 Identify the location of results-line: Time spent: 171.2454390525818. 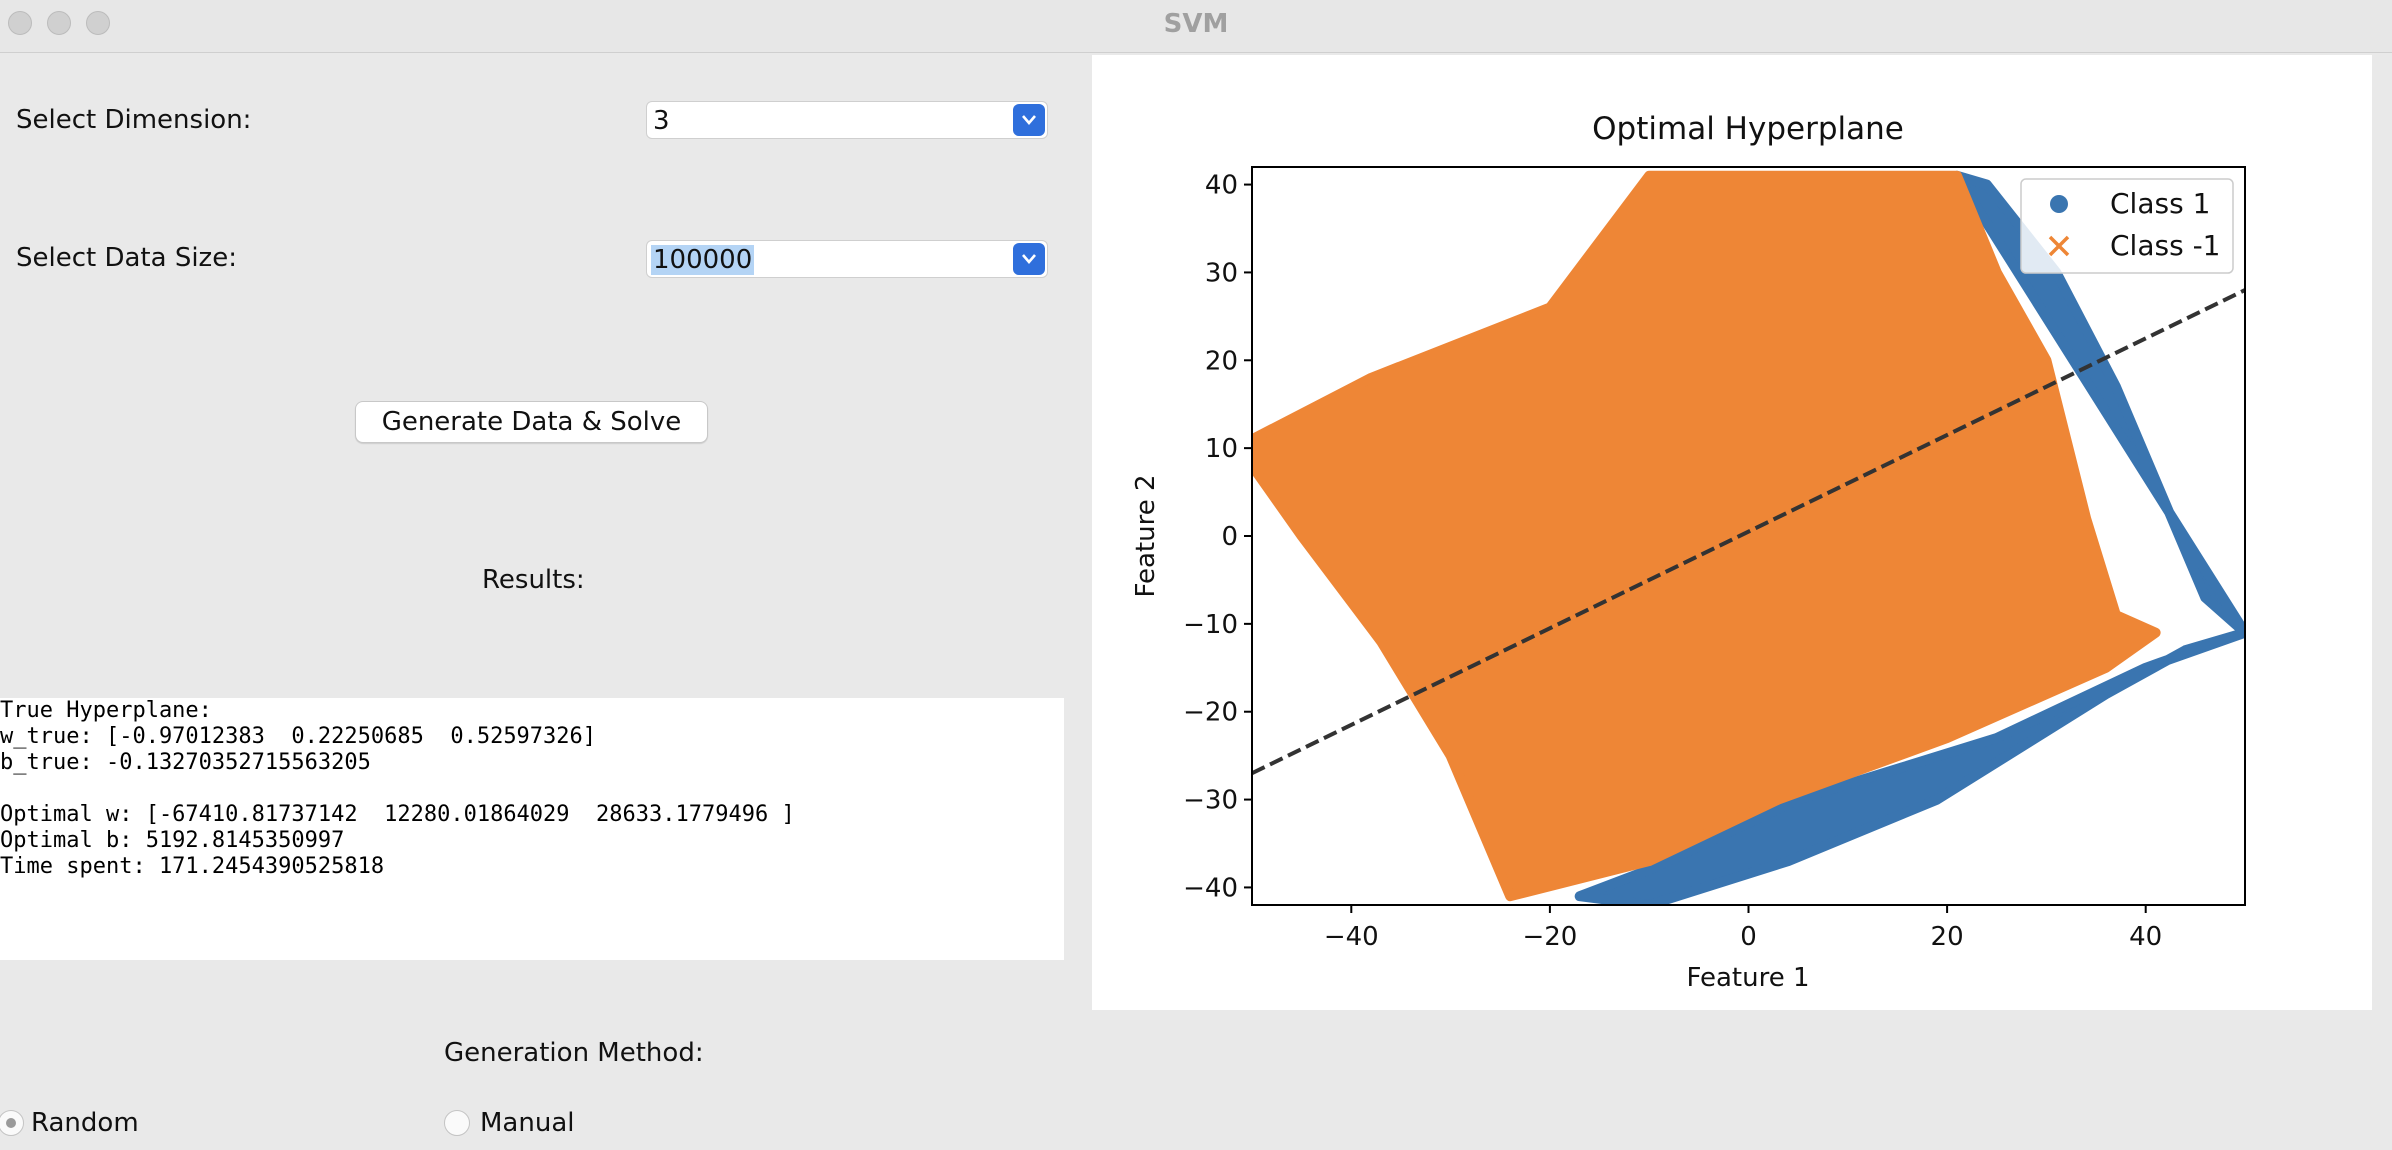
(192, 866).